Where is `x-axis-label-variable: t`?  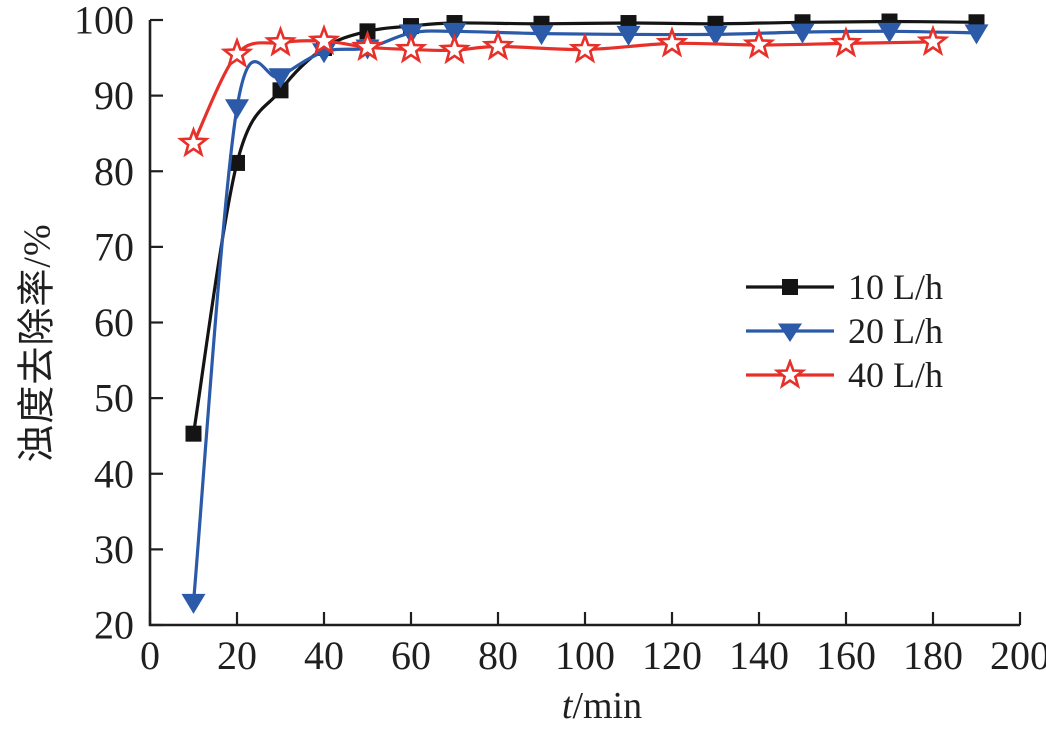
x-axis-label-variable: t is located at coordinates (567, 706).